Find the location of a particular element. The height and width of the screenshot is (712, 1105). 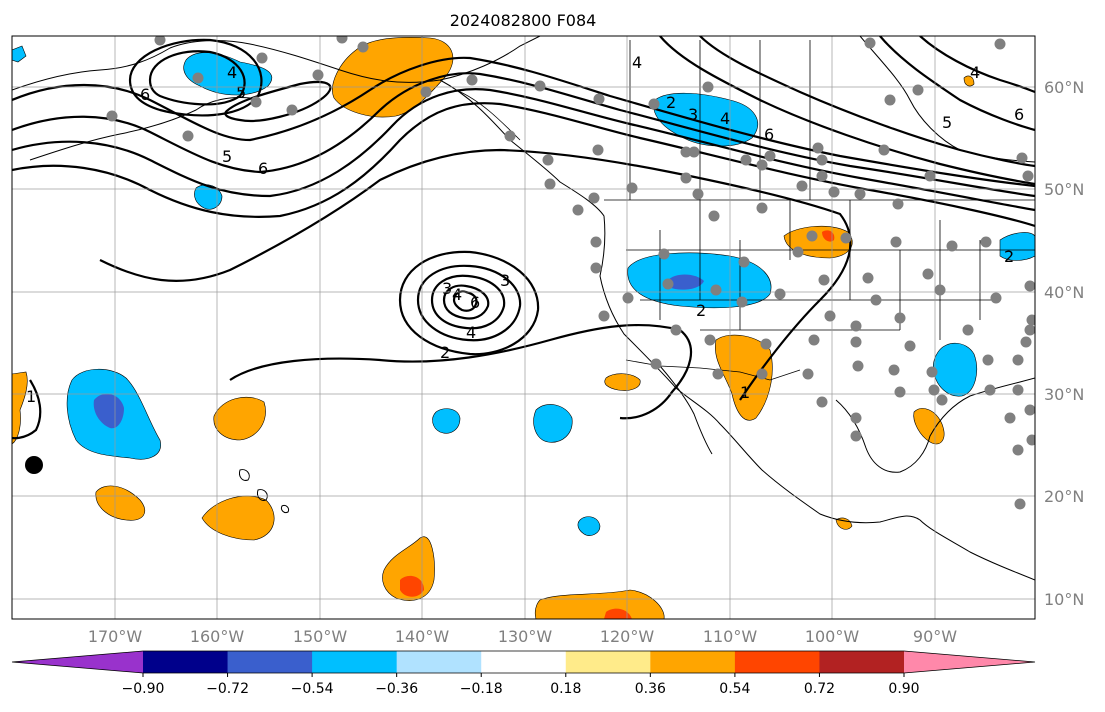

colorbar-tick-label: 0.36 is located at coordinates (650, 689).